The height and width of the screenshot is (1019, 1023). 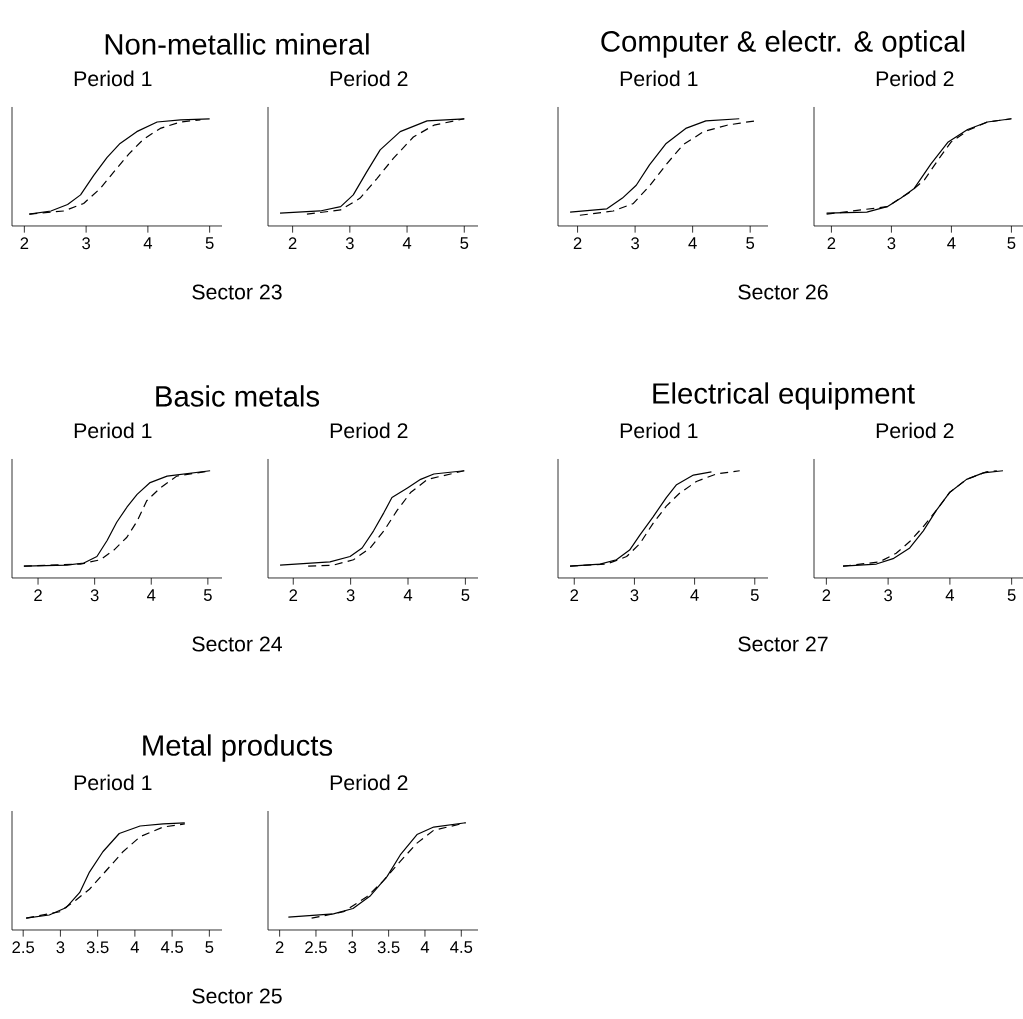 What do you see at coordinates (783, 44) in the screenshot?
I see `text: Computer & electr. & optical` at bounding box center [783, 44].